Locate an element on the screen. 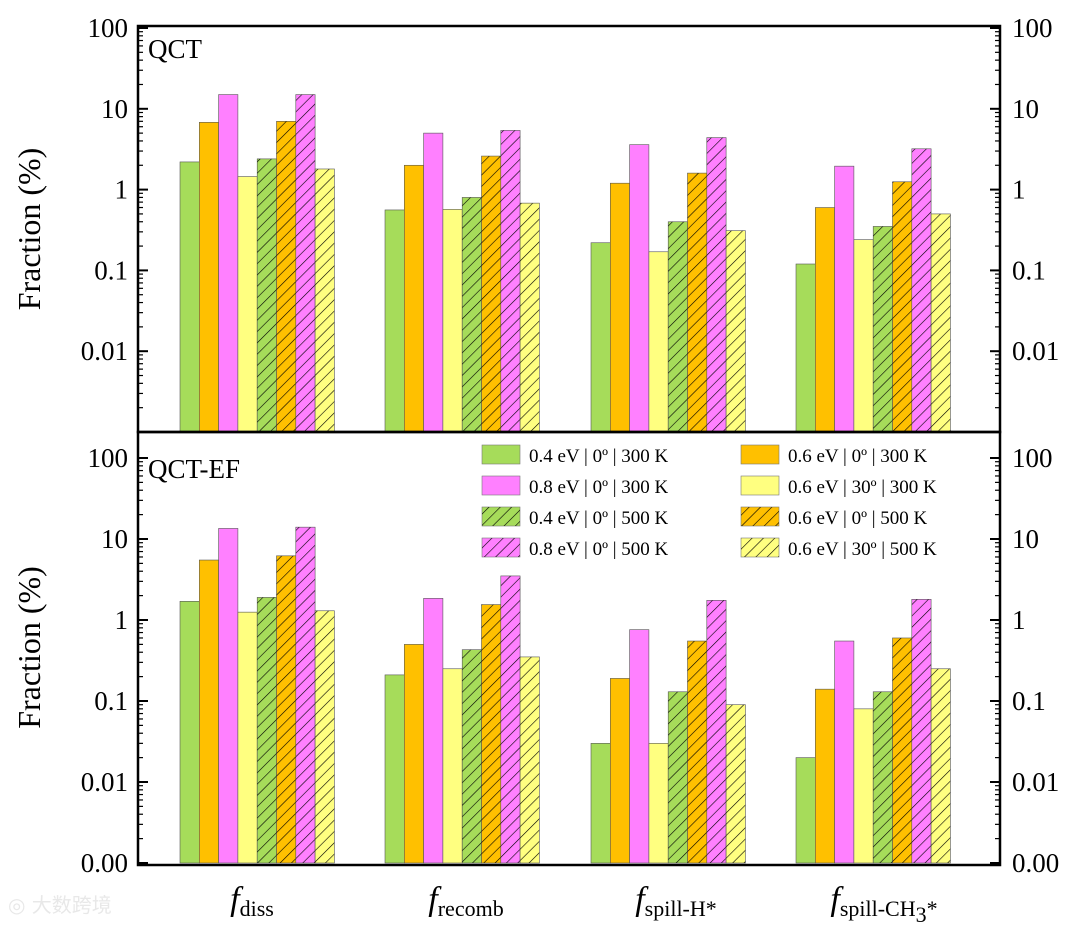 The width and height of the screenshot is (1080, 925). y-tick-label-right: 1 is located at coordinates (1019, 190).